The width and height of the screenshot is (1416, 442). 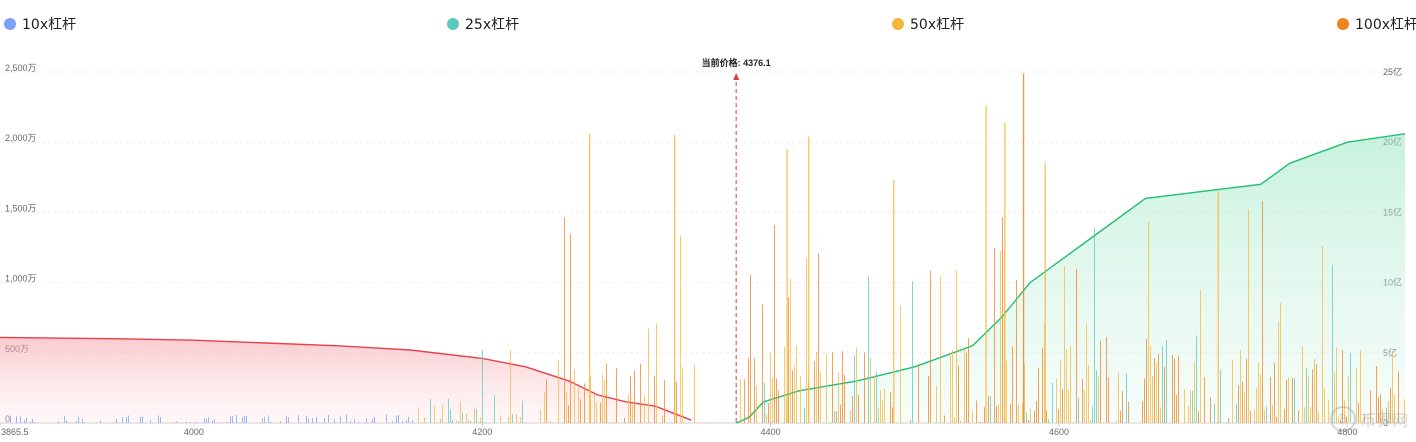 I want to click on x-tick-label: 3865.5, so click(x=15, y=432).